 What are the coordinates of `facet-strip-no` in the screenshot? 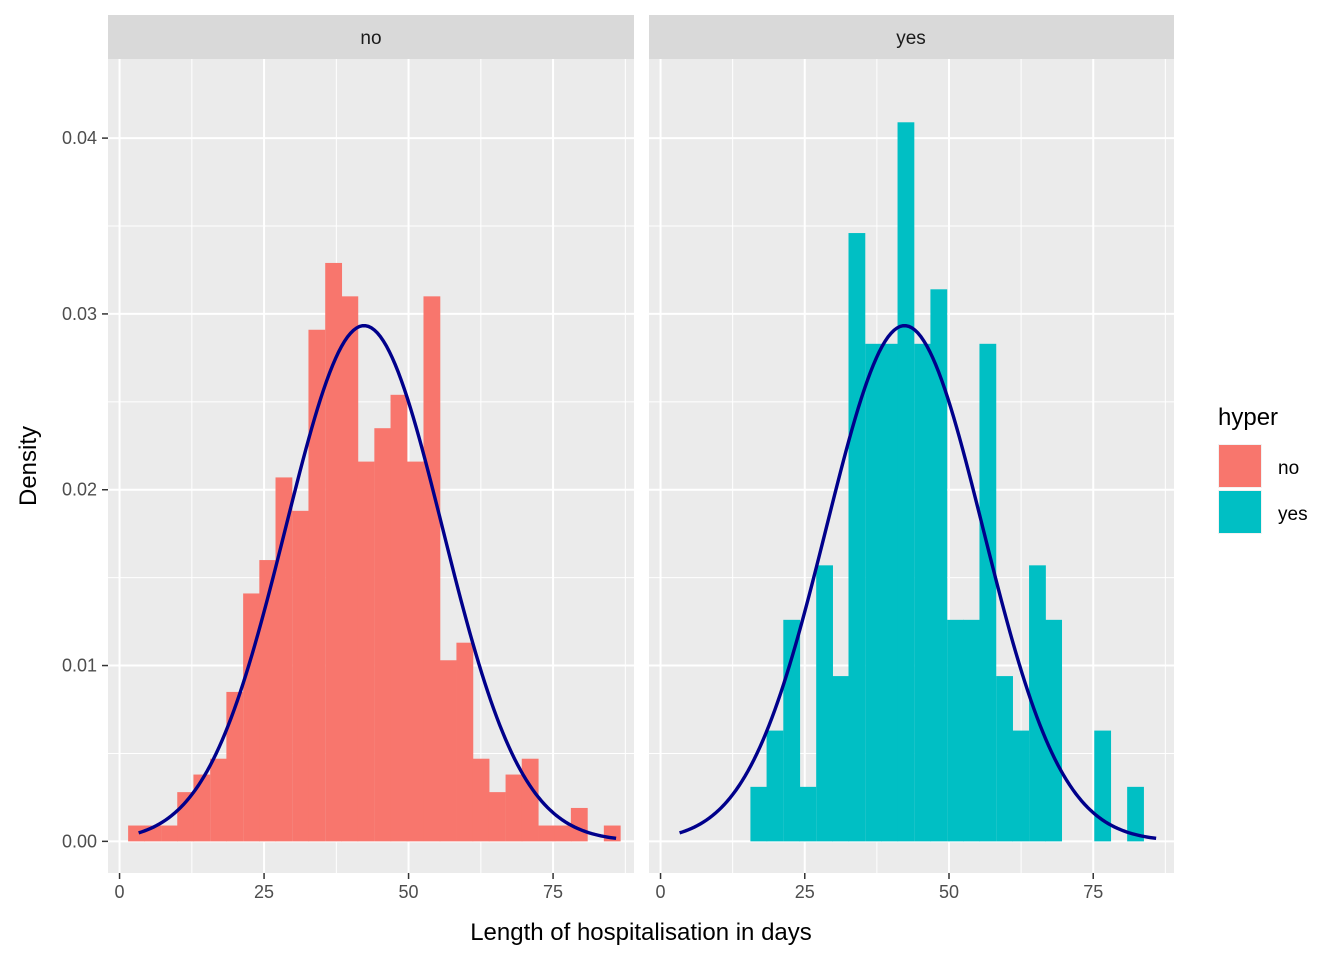 It's located at (371, 37).